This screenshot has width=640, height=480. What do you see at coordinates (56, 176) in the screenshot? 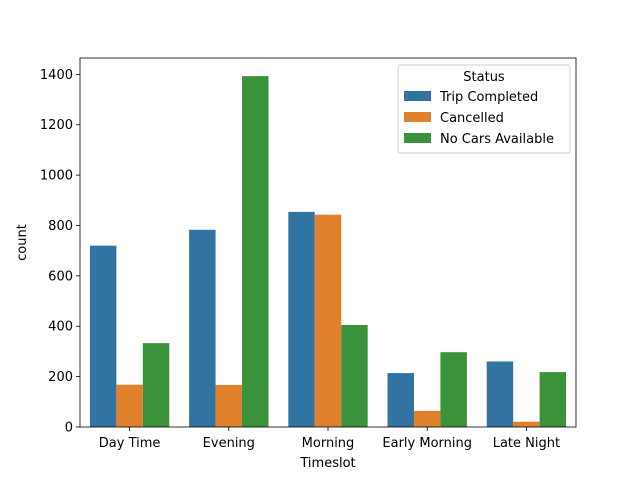
I see `y-tick-label: 1000` at bounding box center [56, 176].